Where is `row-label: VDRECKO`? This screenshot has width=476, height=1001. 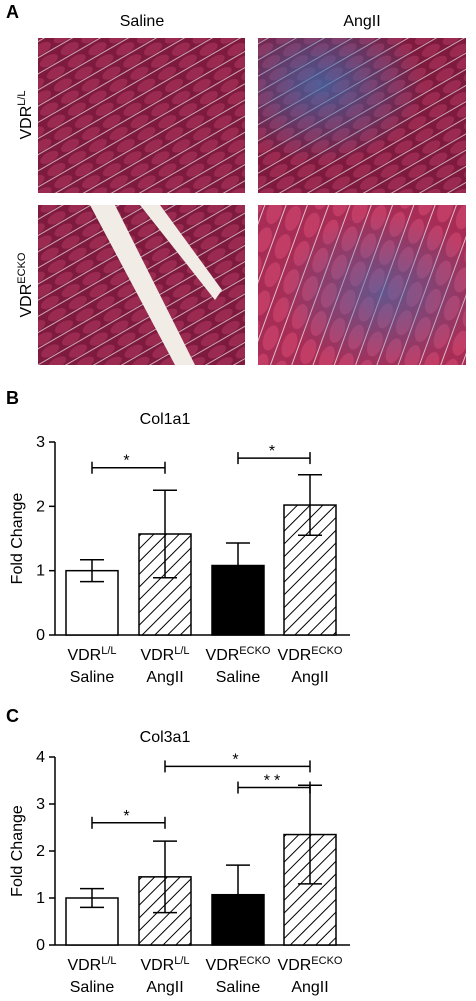 row-label: VDRECKO is located at coordinates (25, 284).